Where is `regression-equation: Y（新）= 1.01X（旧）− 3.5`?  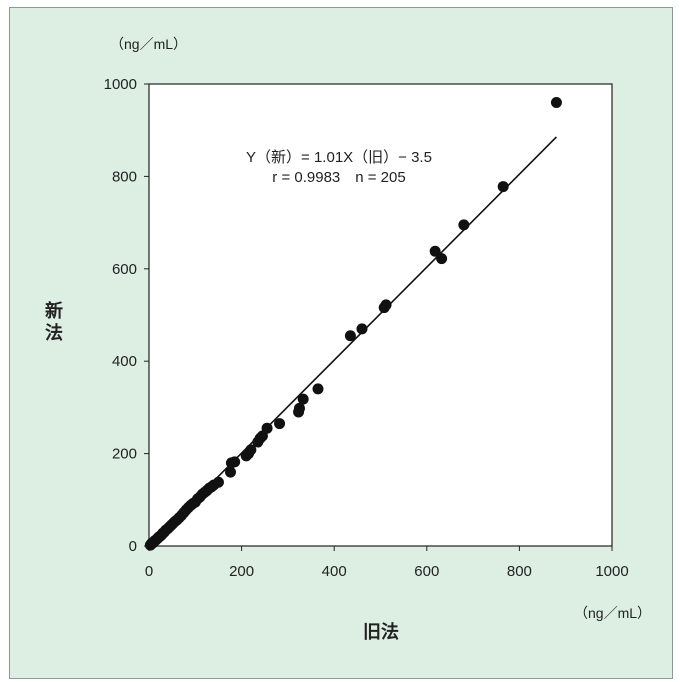 regression-equation: Y（新）= 1.01X（旧）− 3.5 is located at coordinates (339, 157).